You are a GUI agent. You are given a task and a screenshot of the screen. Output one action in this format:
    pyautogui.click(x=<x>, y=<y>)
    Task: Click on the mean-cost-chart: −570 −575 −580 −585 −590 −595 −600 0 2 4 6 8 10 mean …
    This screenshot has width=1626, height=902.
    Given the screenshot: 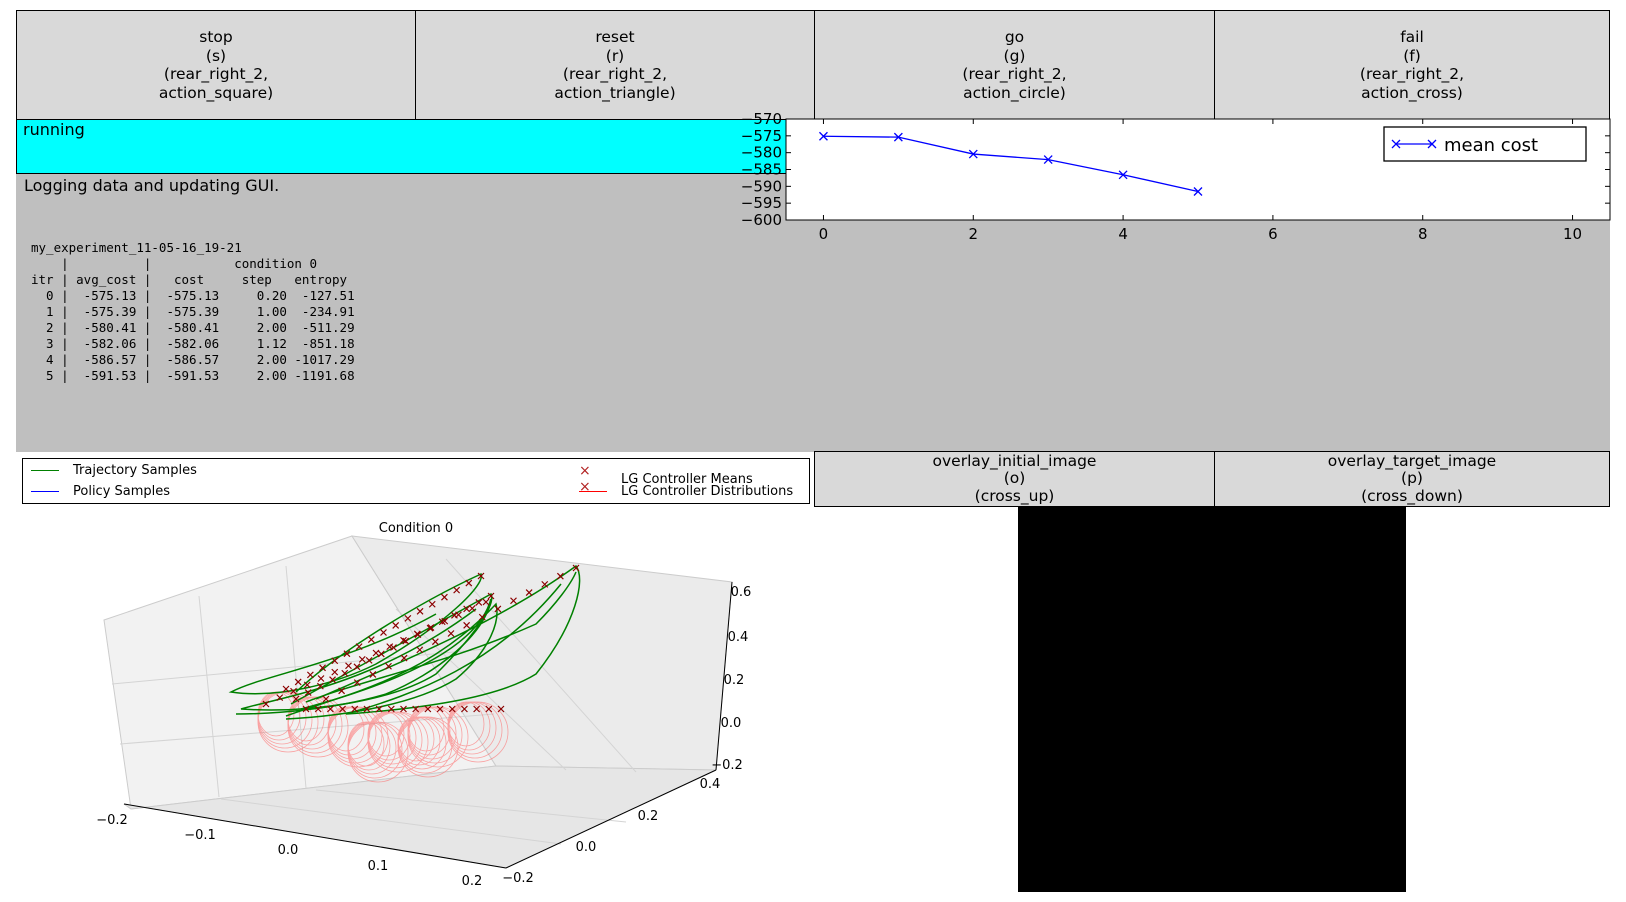 What is the action you would take?
    pyautogui.click(x=1176, y=176)
    